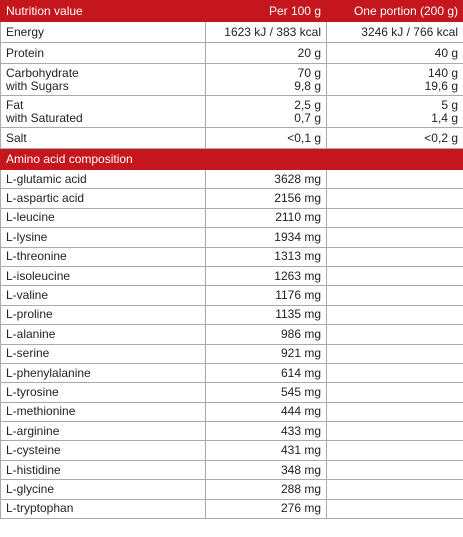 The height and width of the screenshot is (537, 463). What do you see at coordinates (394, 53) in the screenshot?
I see `cell: 40 g` at bounding box center [394, 53].